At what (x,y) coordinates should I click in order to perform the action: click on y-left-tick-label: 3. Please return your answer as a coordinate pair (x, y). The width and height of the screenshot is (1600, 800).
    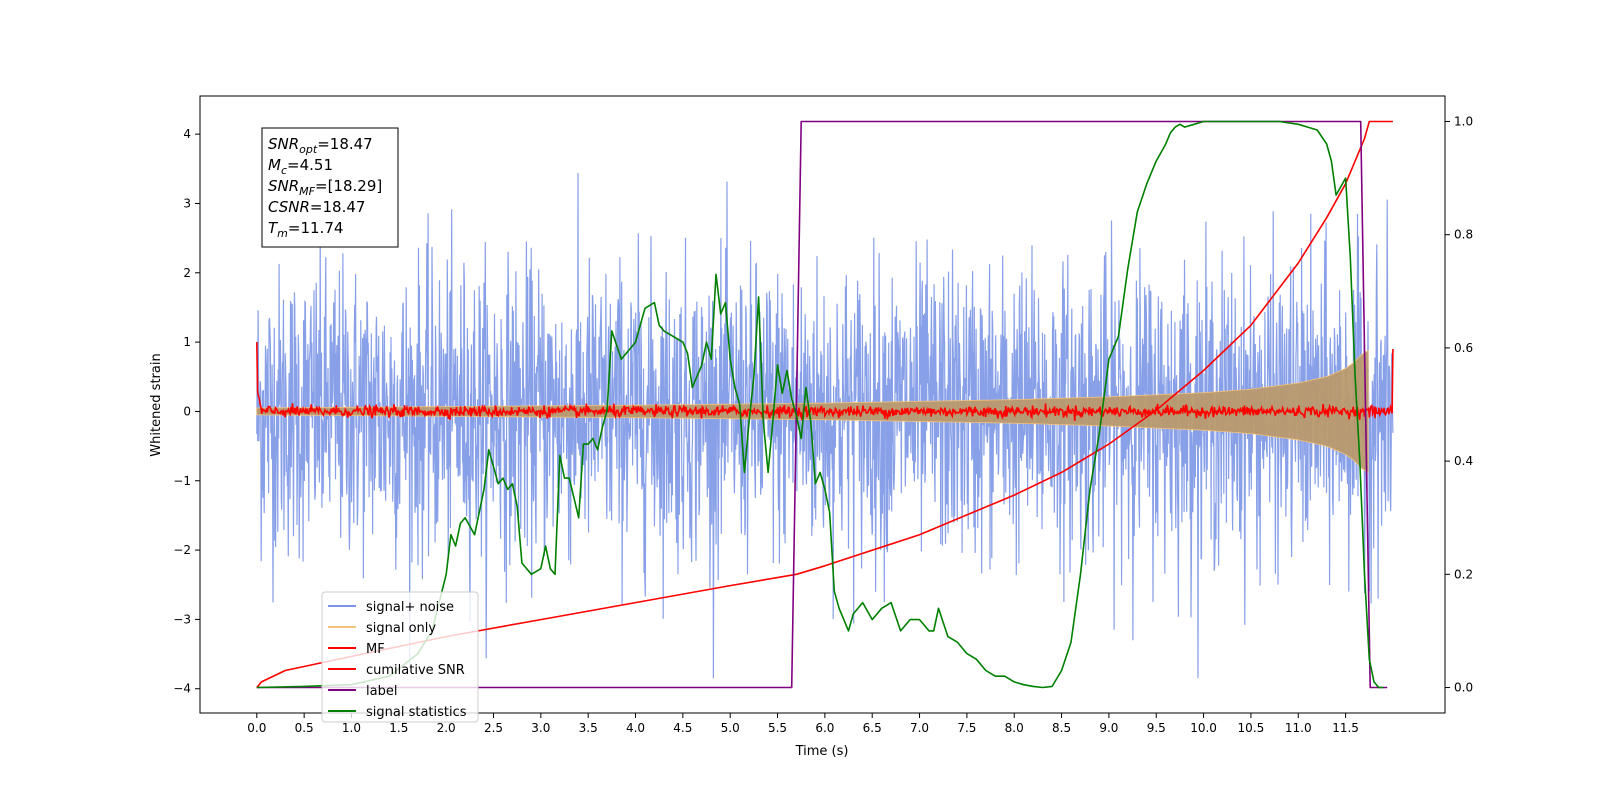
    Looking at the image, I should click on (187, 203).